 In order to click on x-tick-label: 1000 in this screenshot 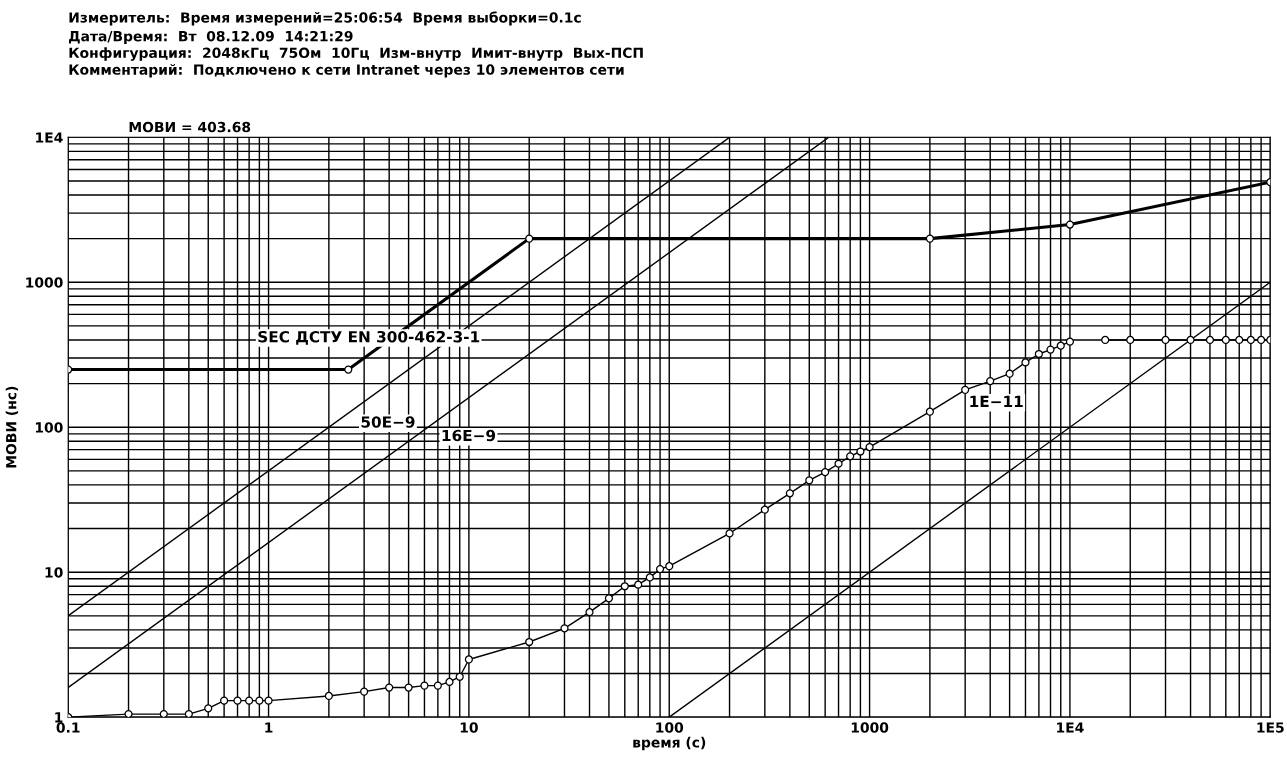, I will do `click(870, 727)`.